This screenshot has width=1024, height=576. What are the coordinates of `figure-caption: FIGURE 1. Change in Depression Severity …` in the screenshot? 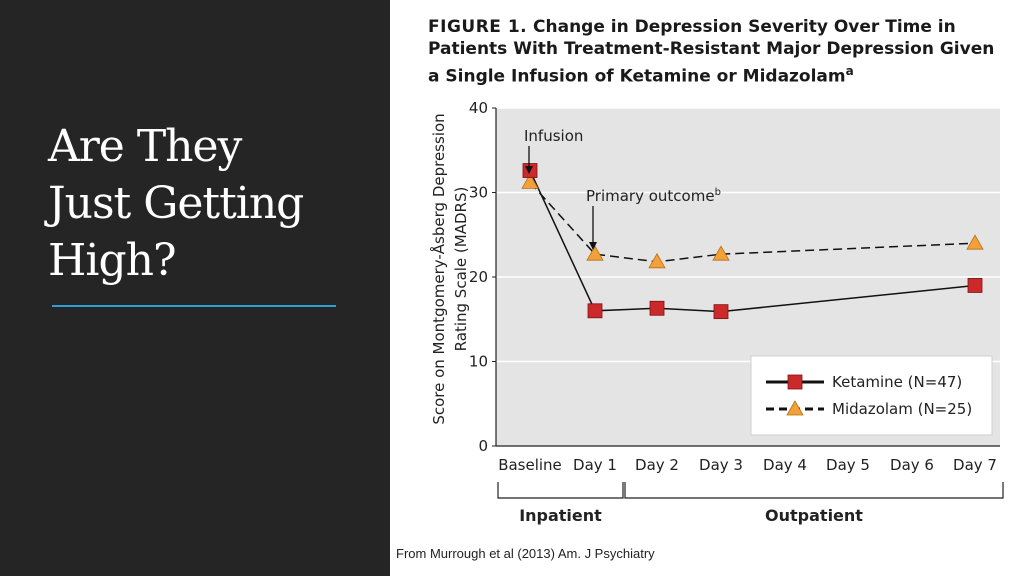 It's located at (714, 52).